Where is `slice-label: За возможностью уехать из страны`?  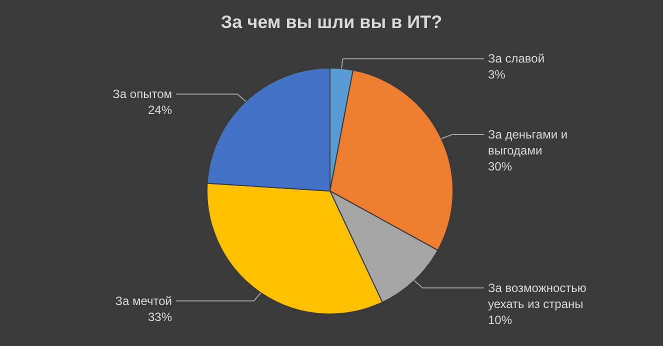 slice-label: За возможностью уехать из страны is located at coordinates (537, 295).